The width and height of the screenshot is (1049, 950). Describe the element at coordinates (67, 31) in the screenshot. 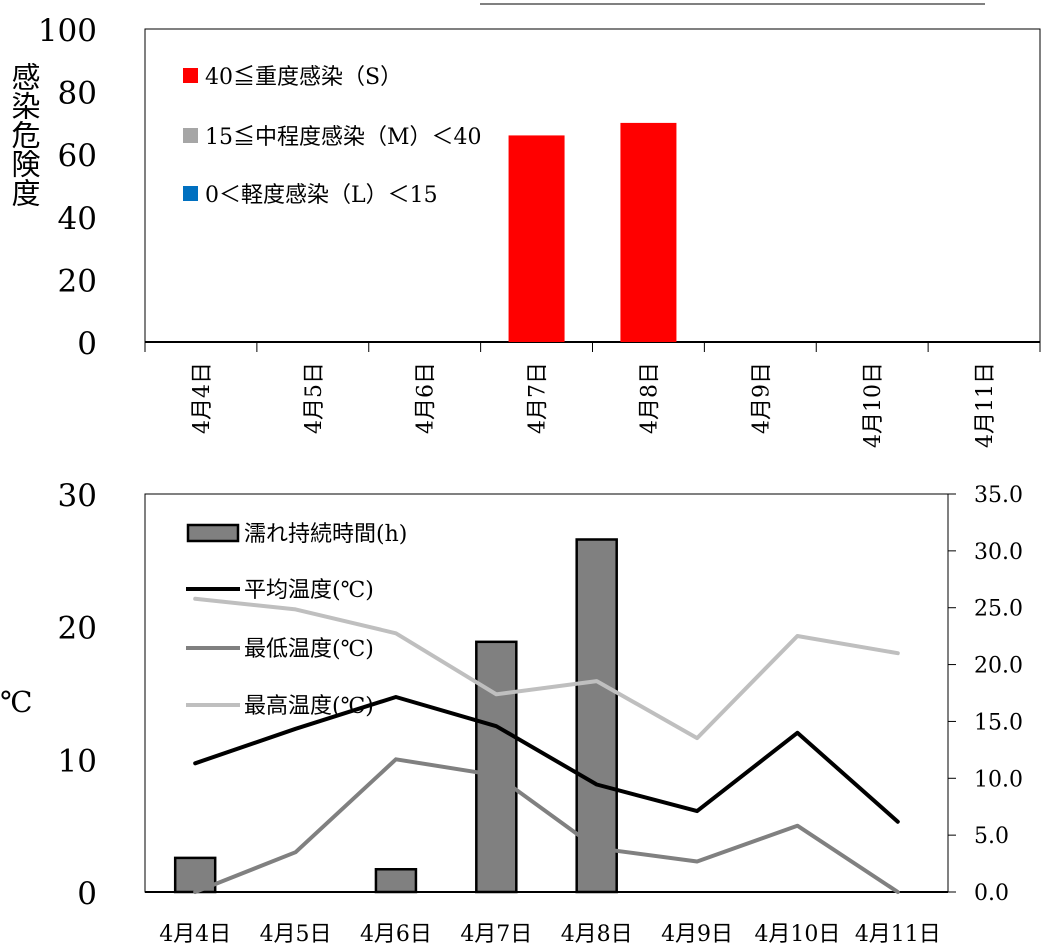

I see `risk-y-tick-label: 100` at that location.